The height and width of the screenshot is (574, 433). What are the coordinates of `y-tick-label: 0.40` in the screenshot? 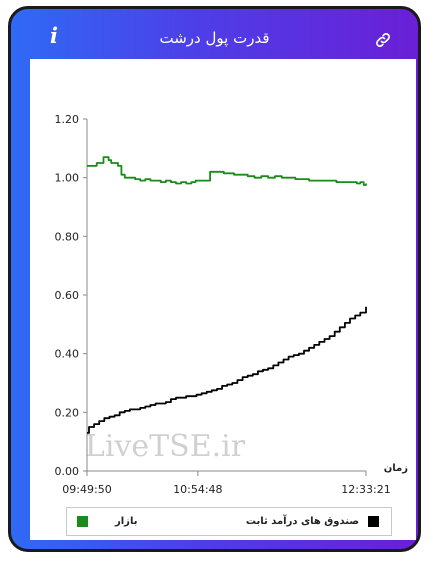 It's located at (67, 354).